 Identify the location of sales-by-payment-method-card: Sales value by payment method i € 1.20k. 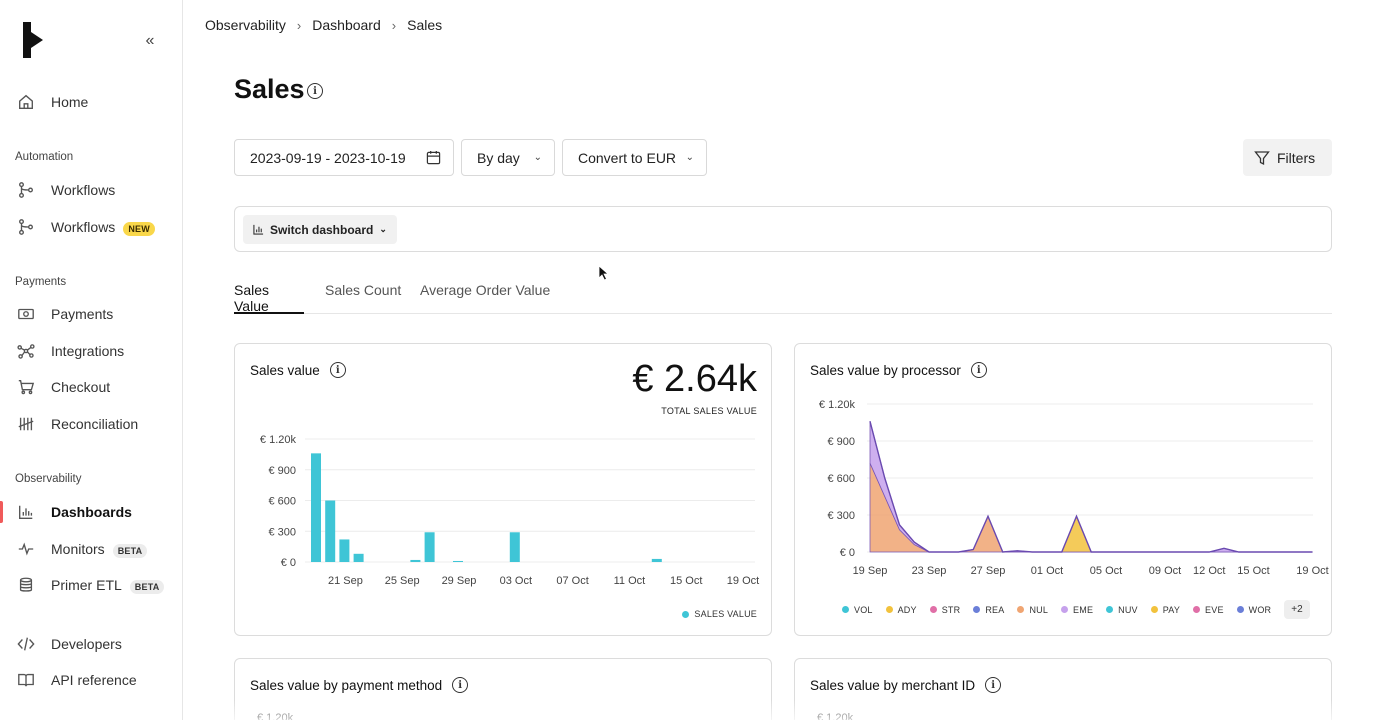
(503, 689).